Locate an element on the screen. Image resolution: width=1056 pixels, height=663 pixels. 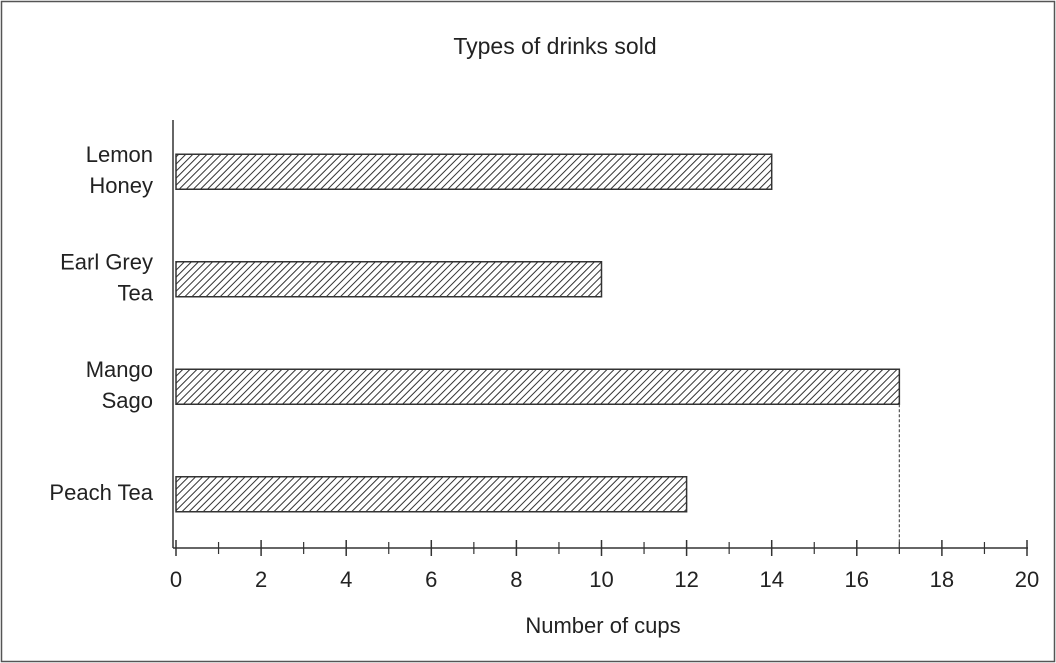
chart-title: Types of drinks sold is located at coordinates (554, 46).